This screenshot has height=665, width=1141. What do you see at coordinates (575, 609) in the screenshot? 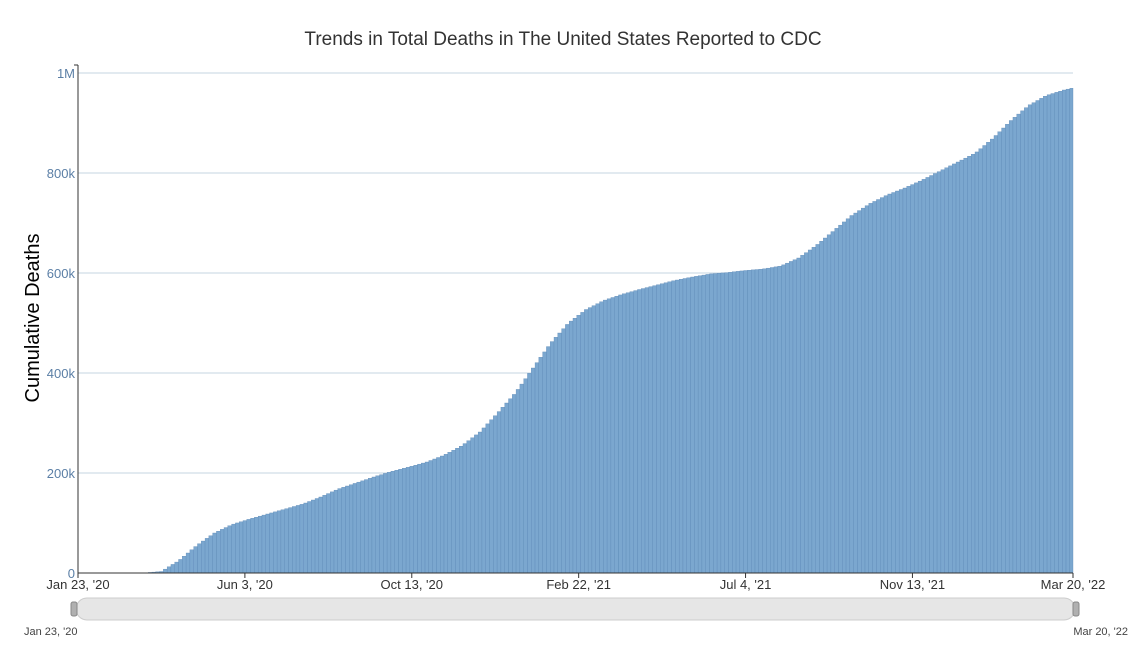
I see `range-selector-track` at bounding box center [575, 609].